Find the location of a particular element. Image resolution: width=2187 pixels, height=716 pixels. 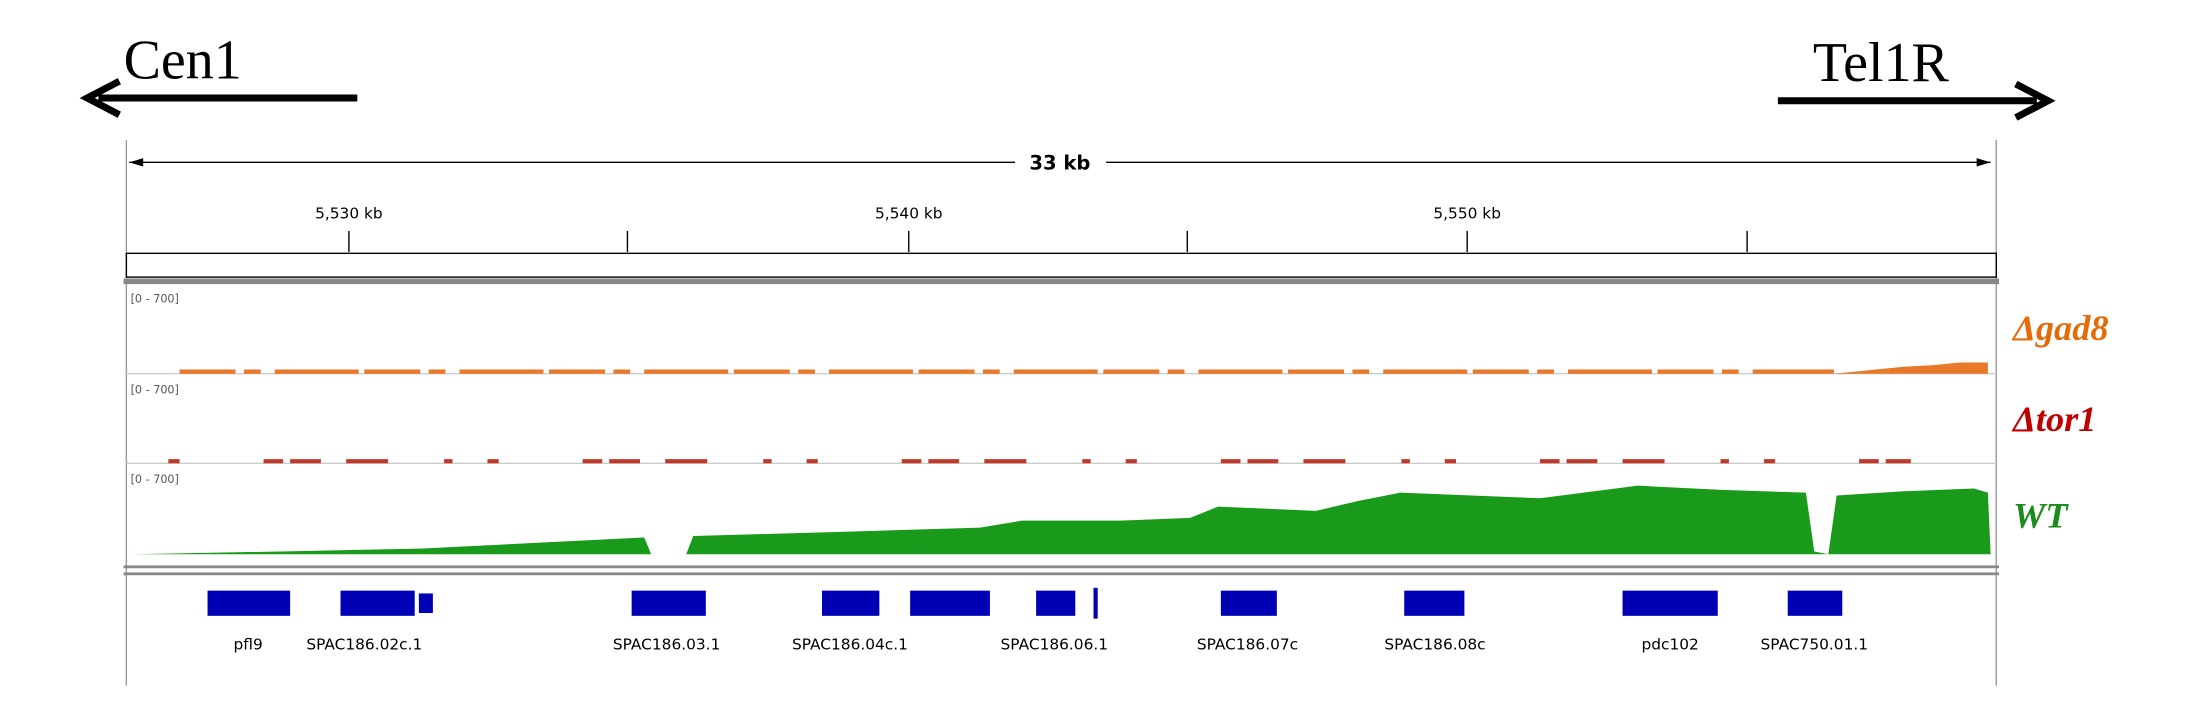

wt-coverage is located at coordinates (1062, 520).